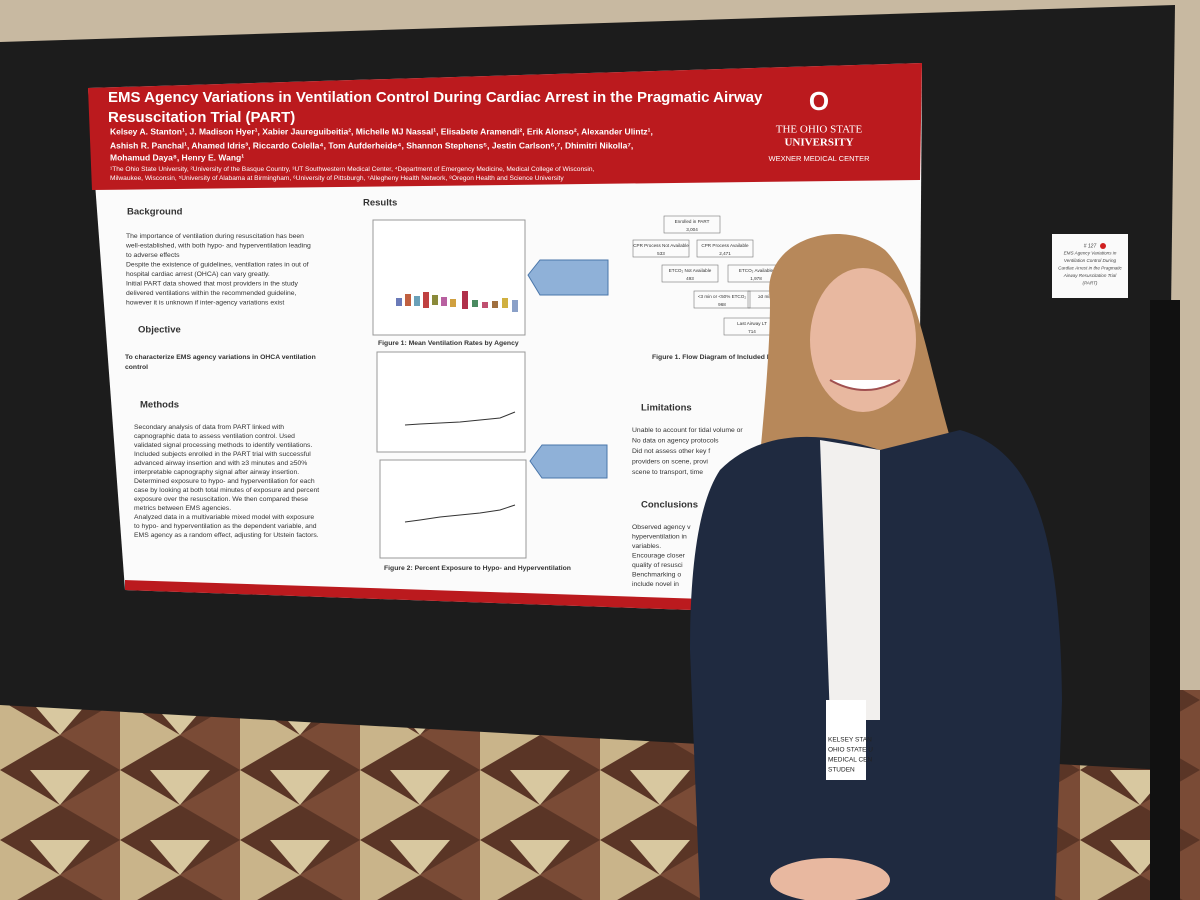 The width and height of the screenshot is (1200, 900). Describe the element at coordinates (752, 323) in the screenshot. I see `flow-label: Last Airway LT` at that location.